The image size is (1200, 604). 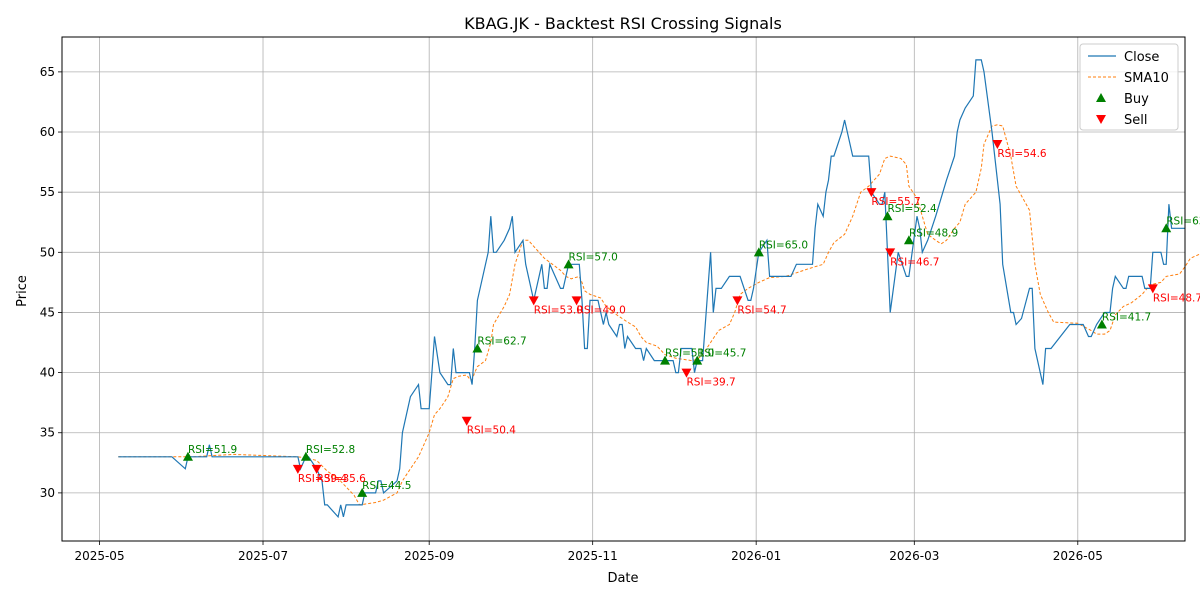 I want to click on buy-signal-label: RSI=45.7, so click(x=721, y=354).